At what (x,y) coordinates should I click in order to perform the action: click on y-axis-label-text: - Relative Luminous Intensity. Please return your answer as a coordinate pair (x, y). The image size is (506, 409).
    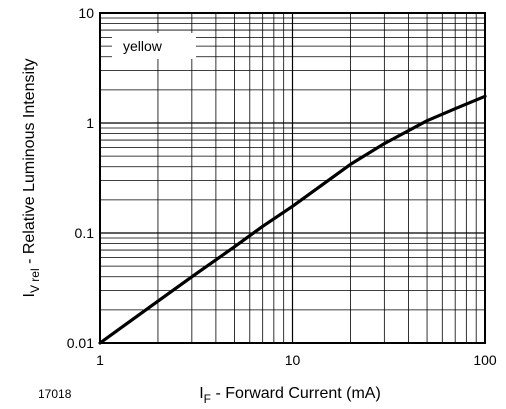
    Looking at the image, I should click on (29, 163).